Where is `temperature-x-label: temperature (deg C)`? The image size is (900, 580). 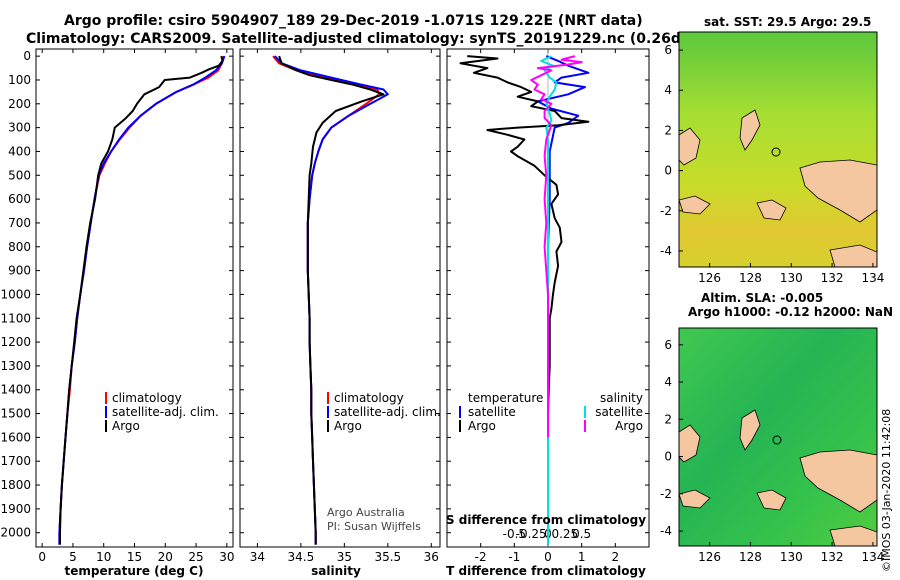
temperature-x-label: temperature (deg C) is located at coordinates (134, 571).